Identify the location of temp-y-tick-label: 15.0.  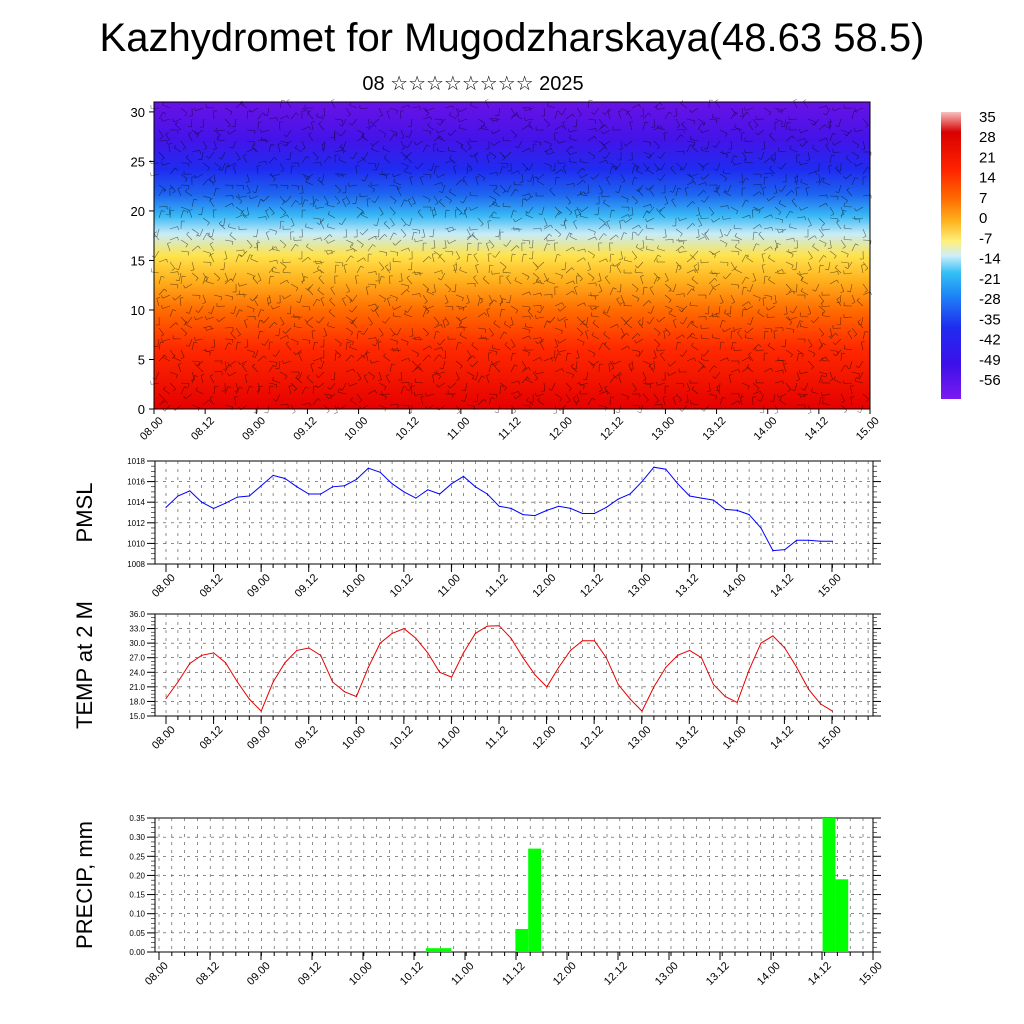
(137, 716).